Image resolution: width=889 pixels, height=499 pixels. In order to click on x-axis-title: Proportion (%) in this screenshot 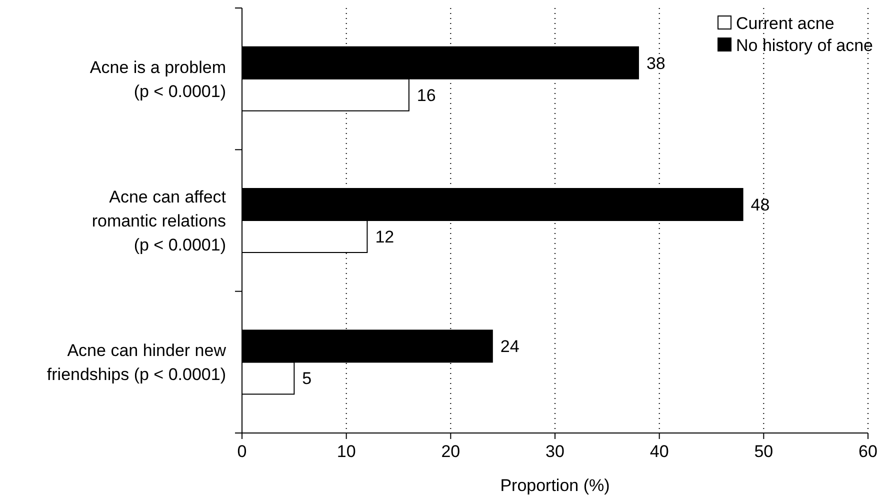, I will do `click(555, 485)`.